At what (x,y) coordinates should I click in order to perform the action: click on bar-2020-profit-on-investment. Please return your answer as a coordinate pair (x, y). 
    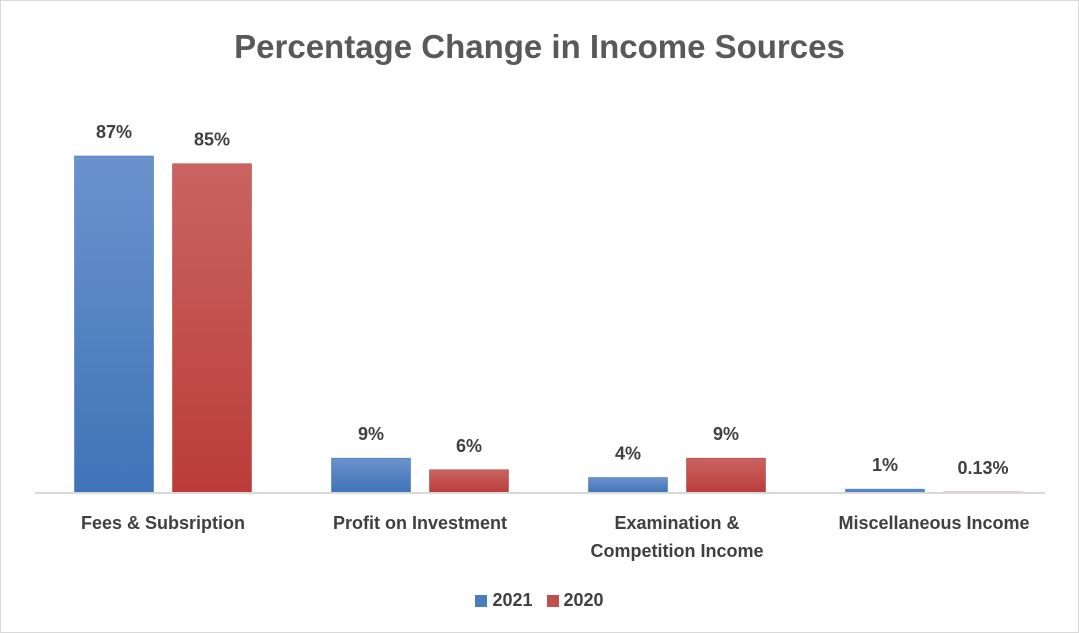
    Looking at the image, I should click on (469, 481).